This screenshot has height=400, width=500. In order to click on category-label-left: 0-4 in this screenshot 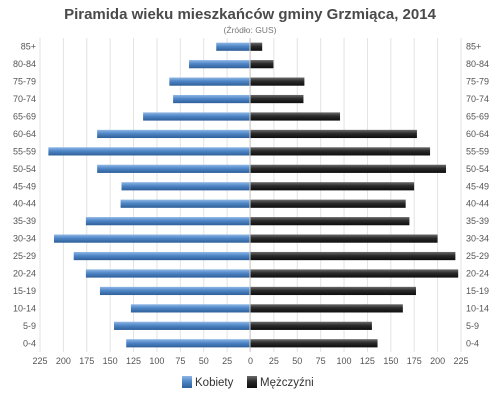, I will do `click(29, 343)`.